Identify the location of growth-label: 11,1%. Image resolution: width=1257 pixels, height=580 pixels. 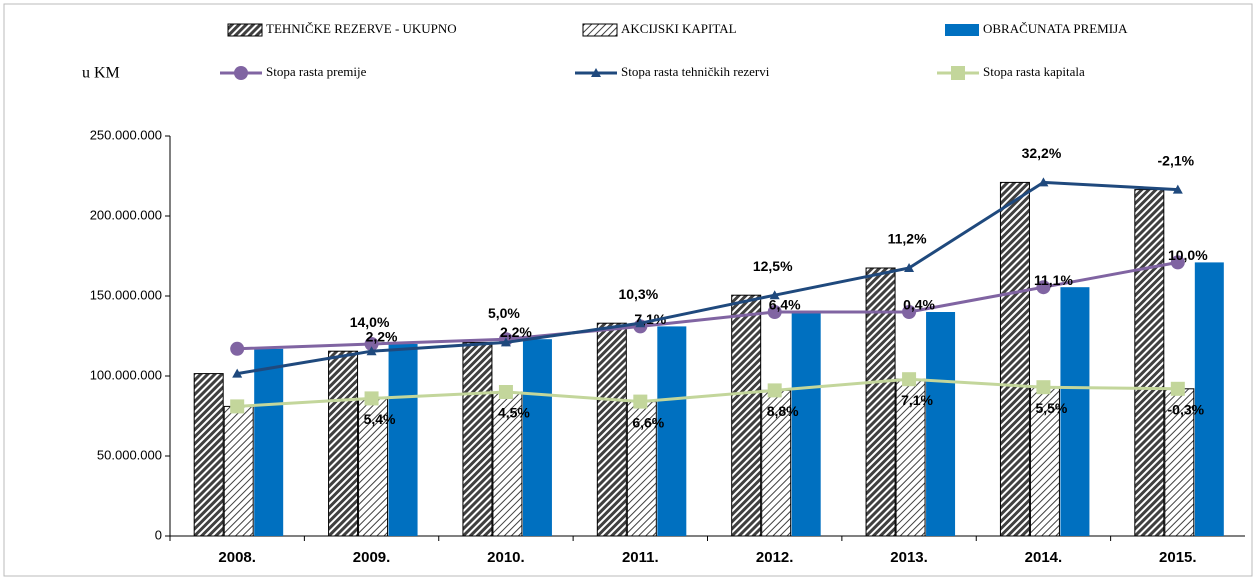
(1053, 280).